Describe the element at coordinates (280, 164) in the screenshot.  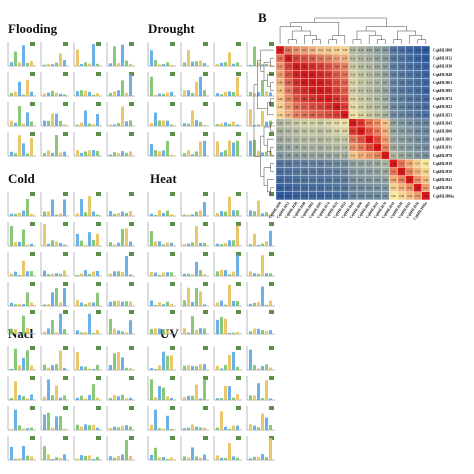
I see `cell-value-label: -0.10` at that location.